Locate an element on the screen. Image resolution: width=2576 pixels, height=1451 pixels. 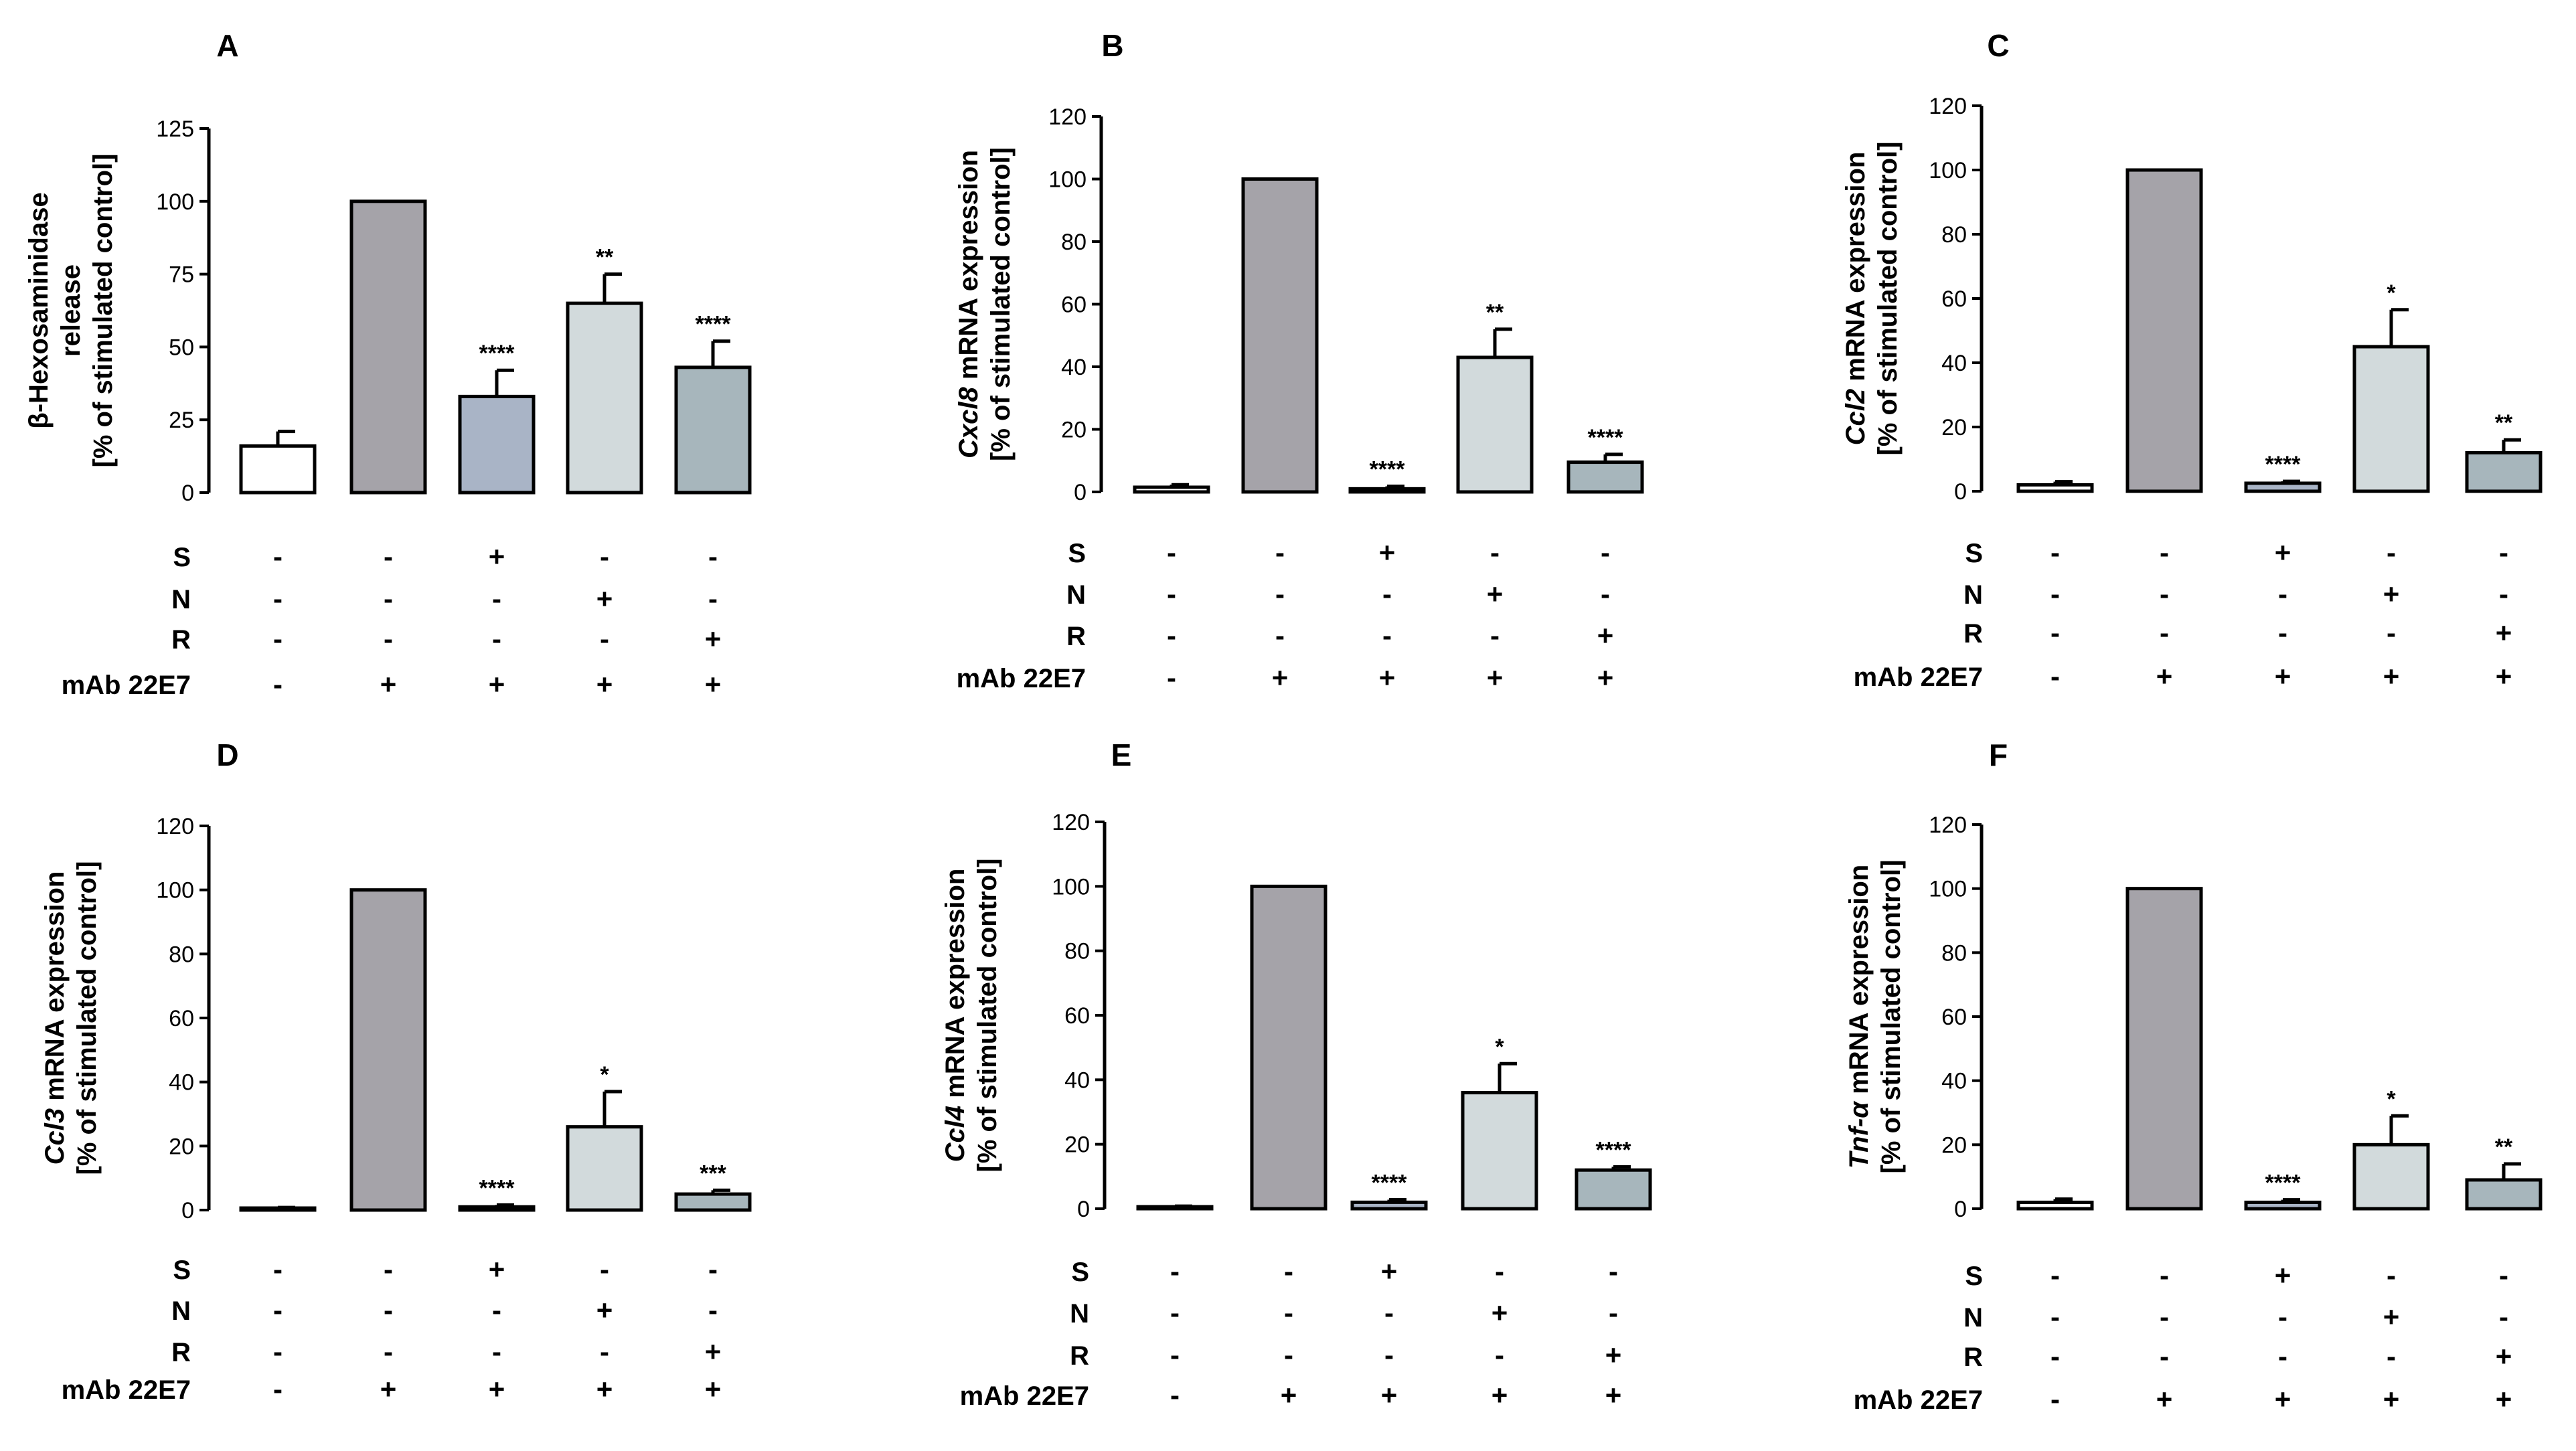
gene-name: Cxcl8 is located at coordinates (968, 422).